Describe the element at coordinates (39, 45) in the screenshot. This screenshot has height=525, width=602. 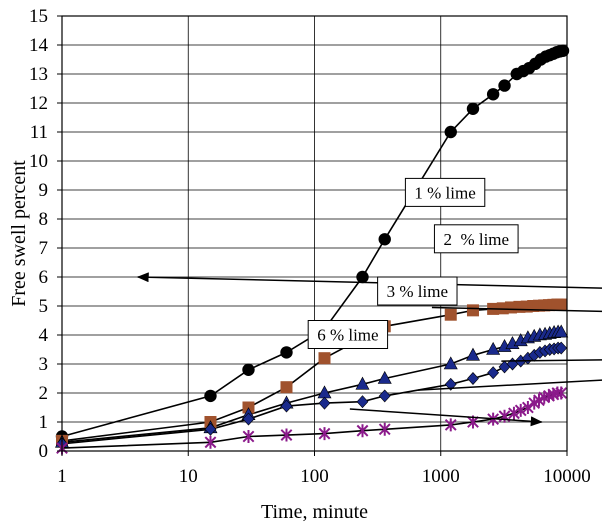
I see `y-tick-label: 14` at that location.